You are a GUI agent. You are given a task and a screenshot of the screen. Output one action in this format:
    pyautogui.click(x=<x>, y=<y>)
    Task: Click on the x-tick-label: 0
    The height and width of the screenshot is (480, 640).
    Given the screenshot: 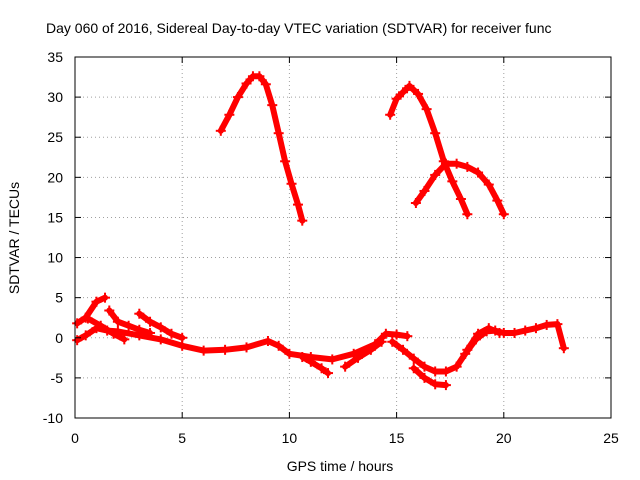 What is the action you would take?
    pyautogui.click(x=75, y=438)
    